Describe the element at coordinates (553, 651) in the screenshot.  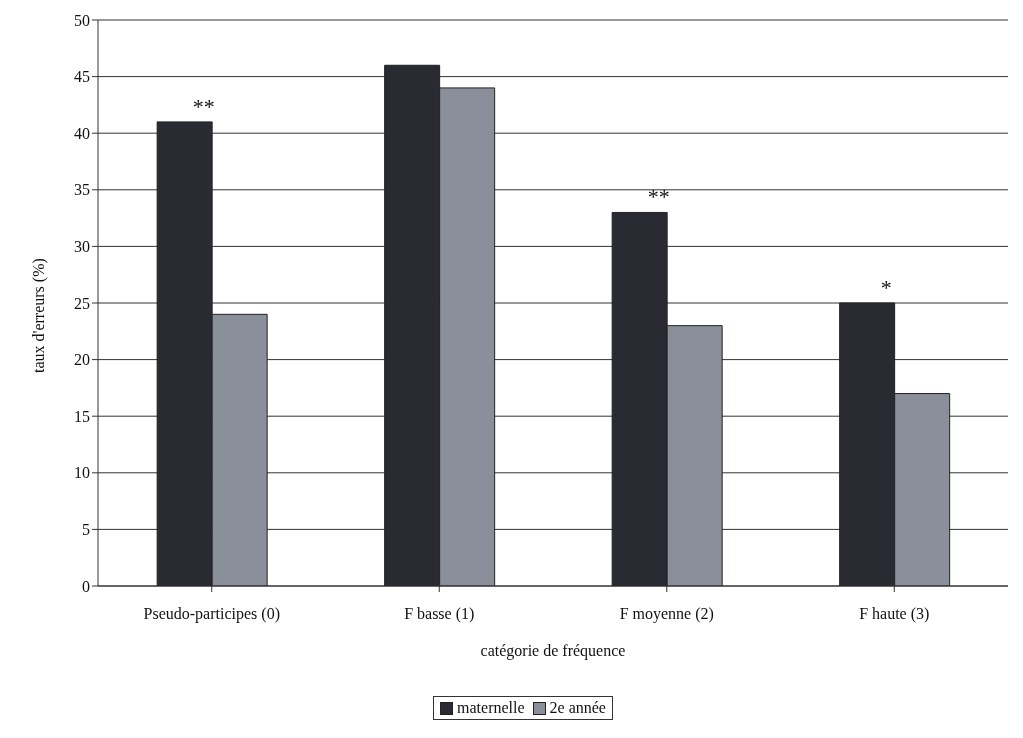
I see `x-axis-title: catégorie de fréquence` at that location.